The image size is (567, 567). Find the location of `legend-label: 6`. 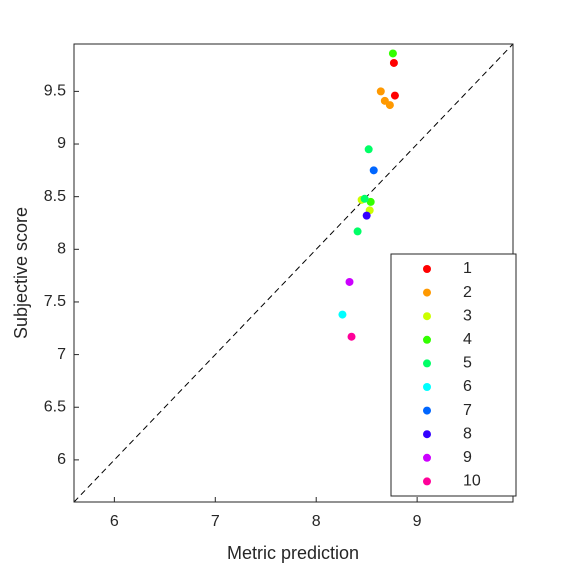

legend-label: 6 is located at coordinates (467, 386).